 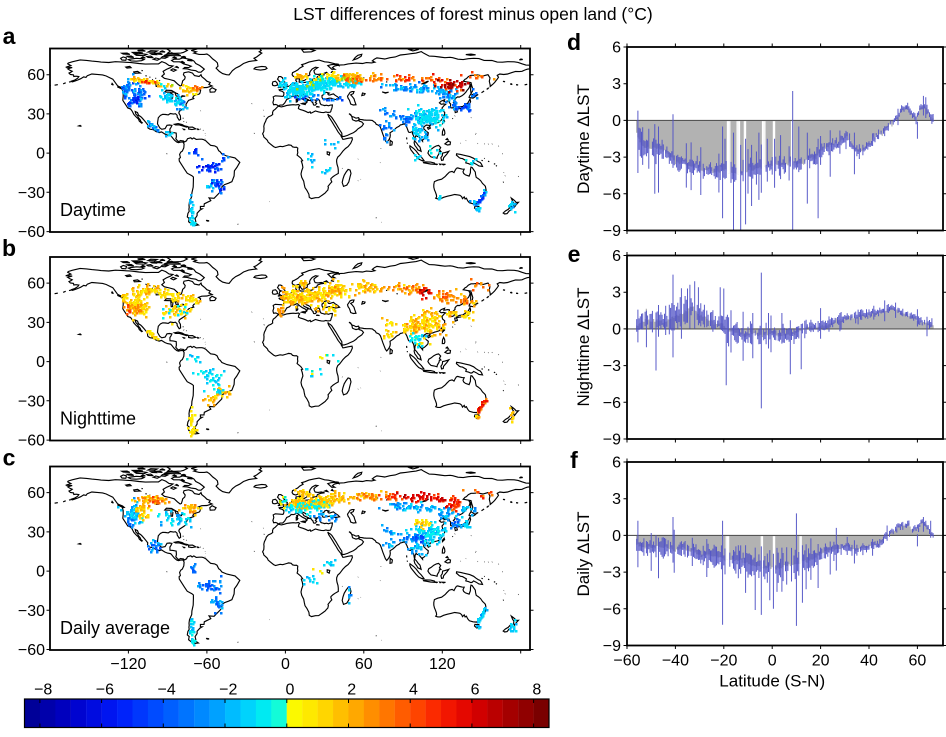 What do you see at coordinates (583, 139) in the screenshot?
I see `svg-text: Daytime ΔLST` at bounding box center [583, 139].